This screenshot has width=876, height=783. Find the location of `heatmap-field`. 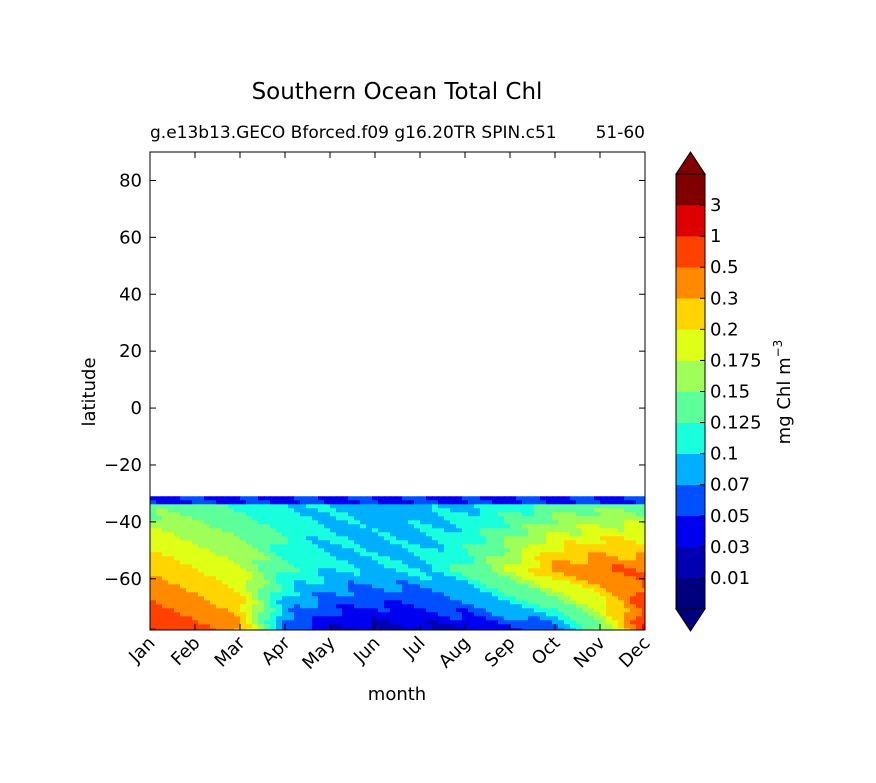

heatmap-field is located at coordinates (397, 563).